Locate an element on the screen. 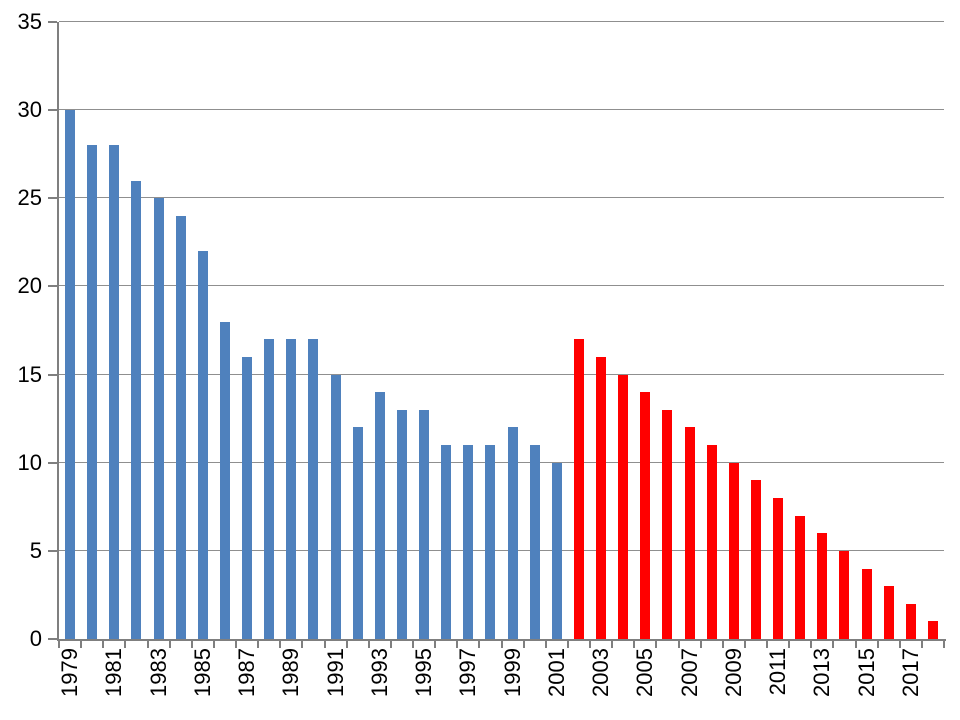  x-axis-label-2011: 2011 is located at coordinates (778, 672).